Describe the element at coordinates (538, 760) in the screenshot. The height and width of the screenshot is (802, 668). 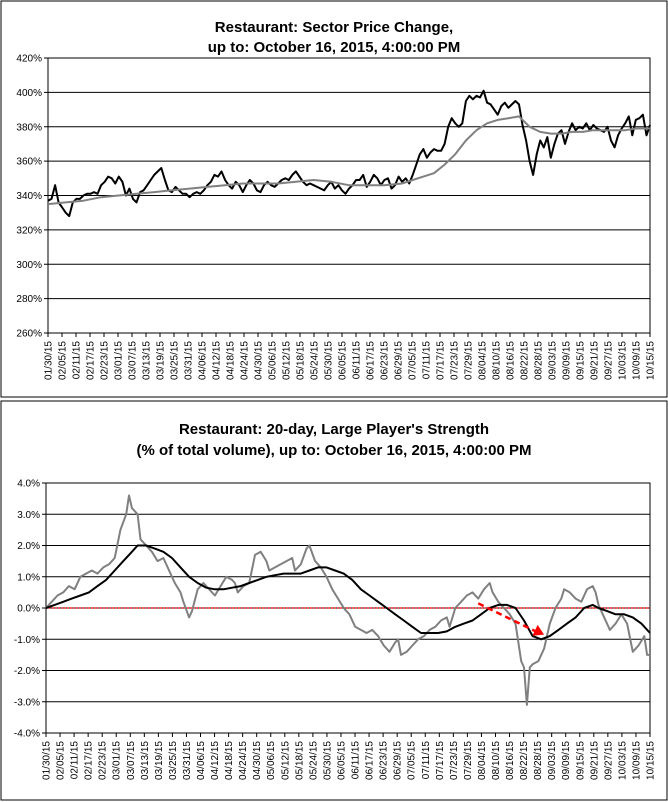
I see `bottom-x-tick-label: 08/28/15` at that location.